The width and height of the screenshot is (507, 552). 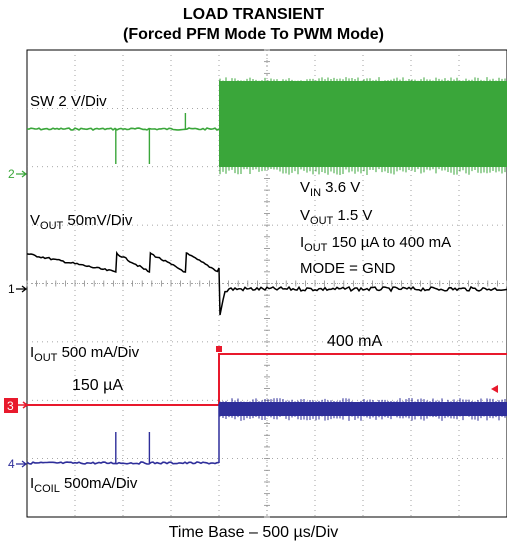 What do you see at coordinates (348, 268) in the screenshot?
I see `cond-mode: MODE = GND` at bounding box center [348, 268].